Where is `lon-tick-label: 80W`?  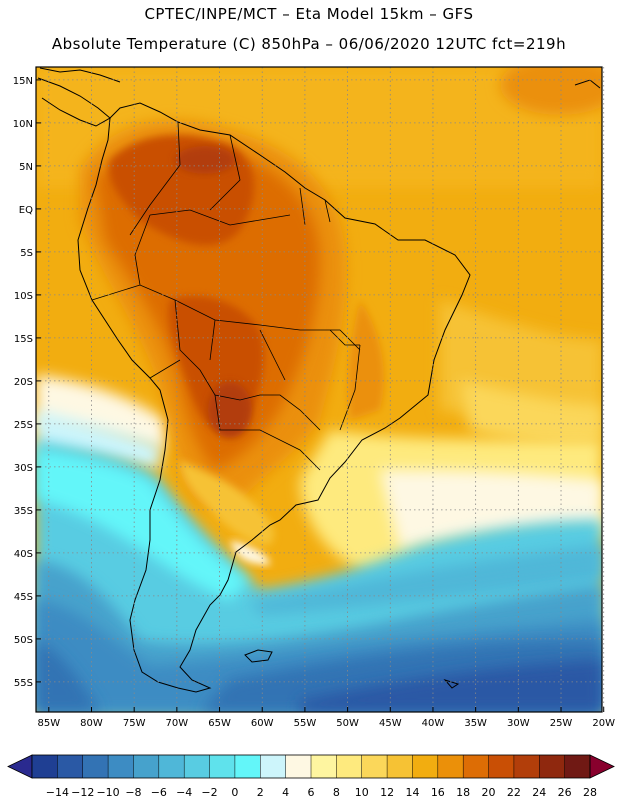
lon-tick-label: 80W is located at coordinates (91, 723).